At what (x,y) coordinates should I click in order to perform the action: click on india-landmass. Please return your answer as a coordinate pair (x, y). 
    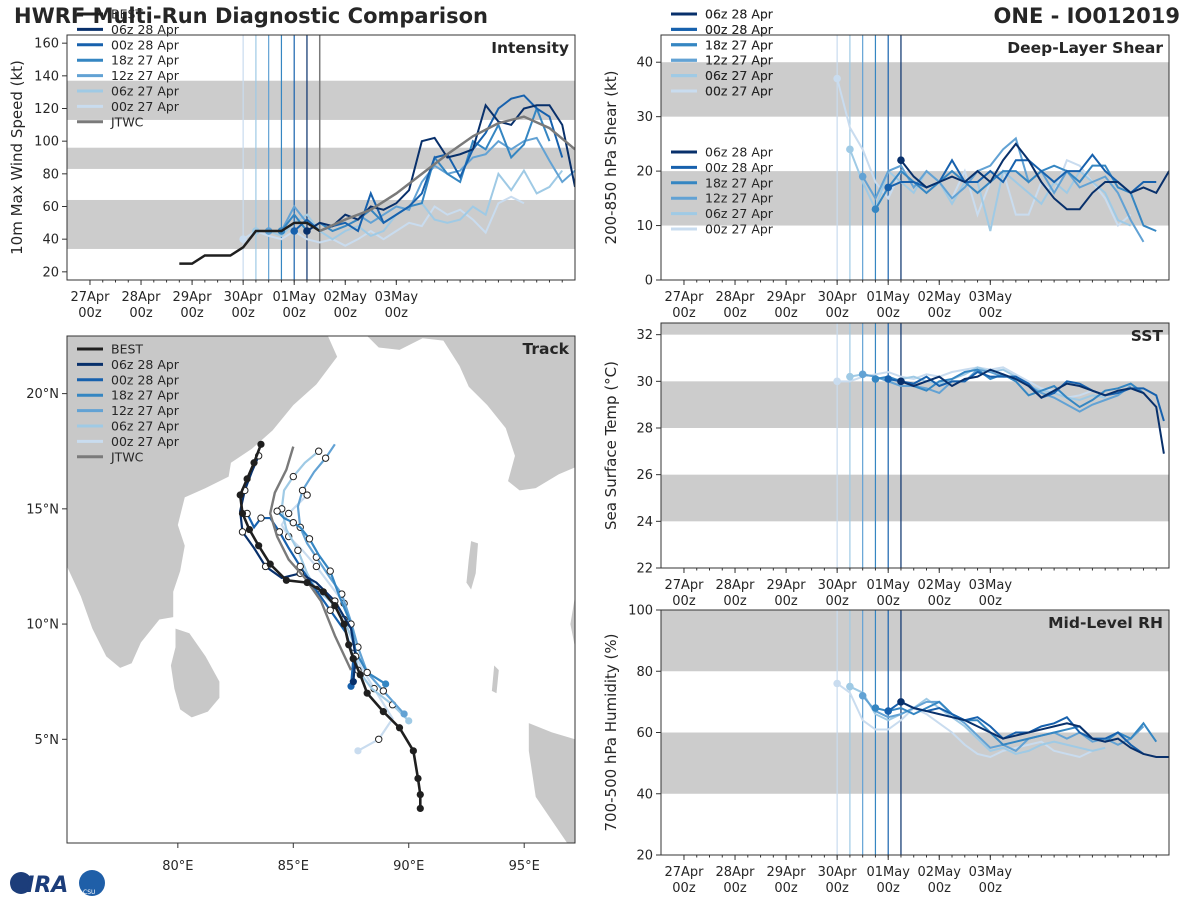
    Looking at the image, I should click on (202, 502).